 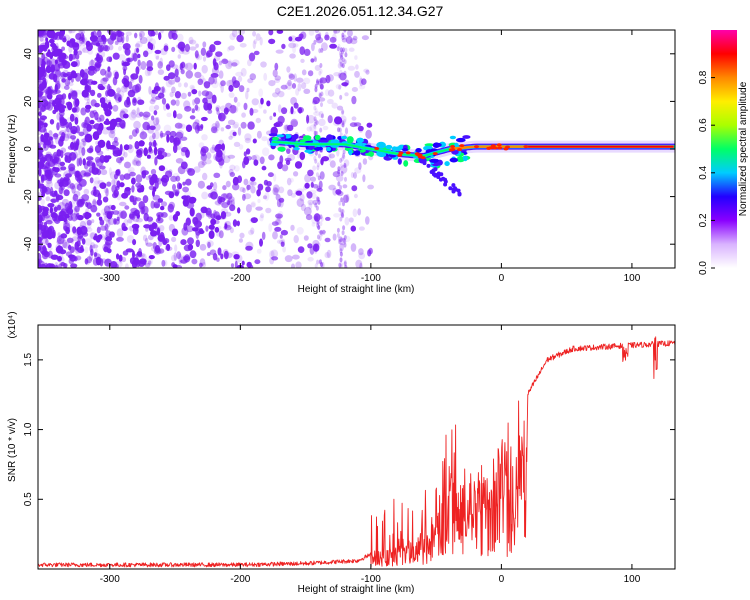 What do you see at coordinates (435, 154) in the screenshot?
I see `ridge-peak` at bounding box center [435, 154].